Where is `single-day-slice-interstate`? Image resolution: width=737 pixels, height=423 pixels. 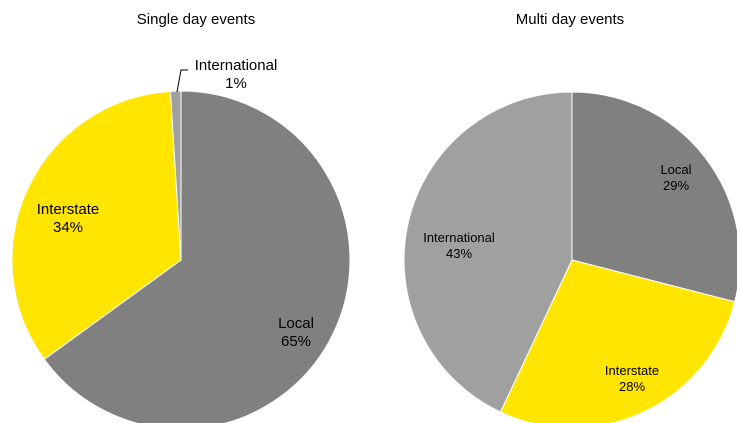 single-day-slice-interstate is located at coordinates (96, 225).